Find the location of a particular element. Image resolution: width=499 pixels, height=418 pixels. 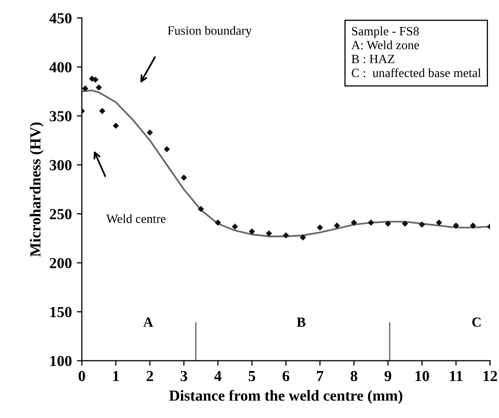

annotation: B is located at coordinates (301, 322).